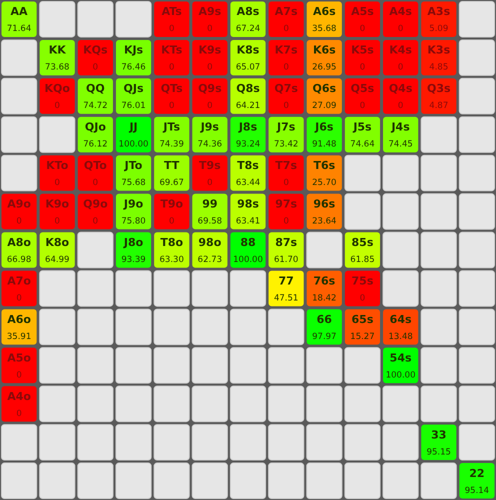  Describe the element at coordinates (477, 491) in the screenshot. I see `data-label: 95.14` at that location.